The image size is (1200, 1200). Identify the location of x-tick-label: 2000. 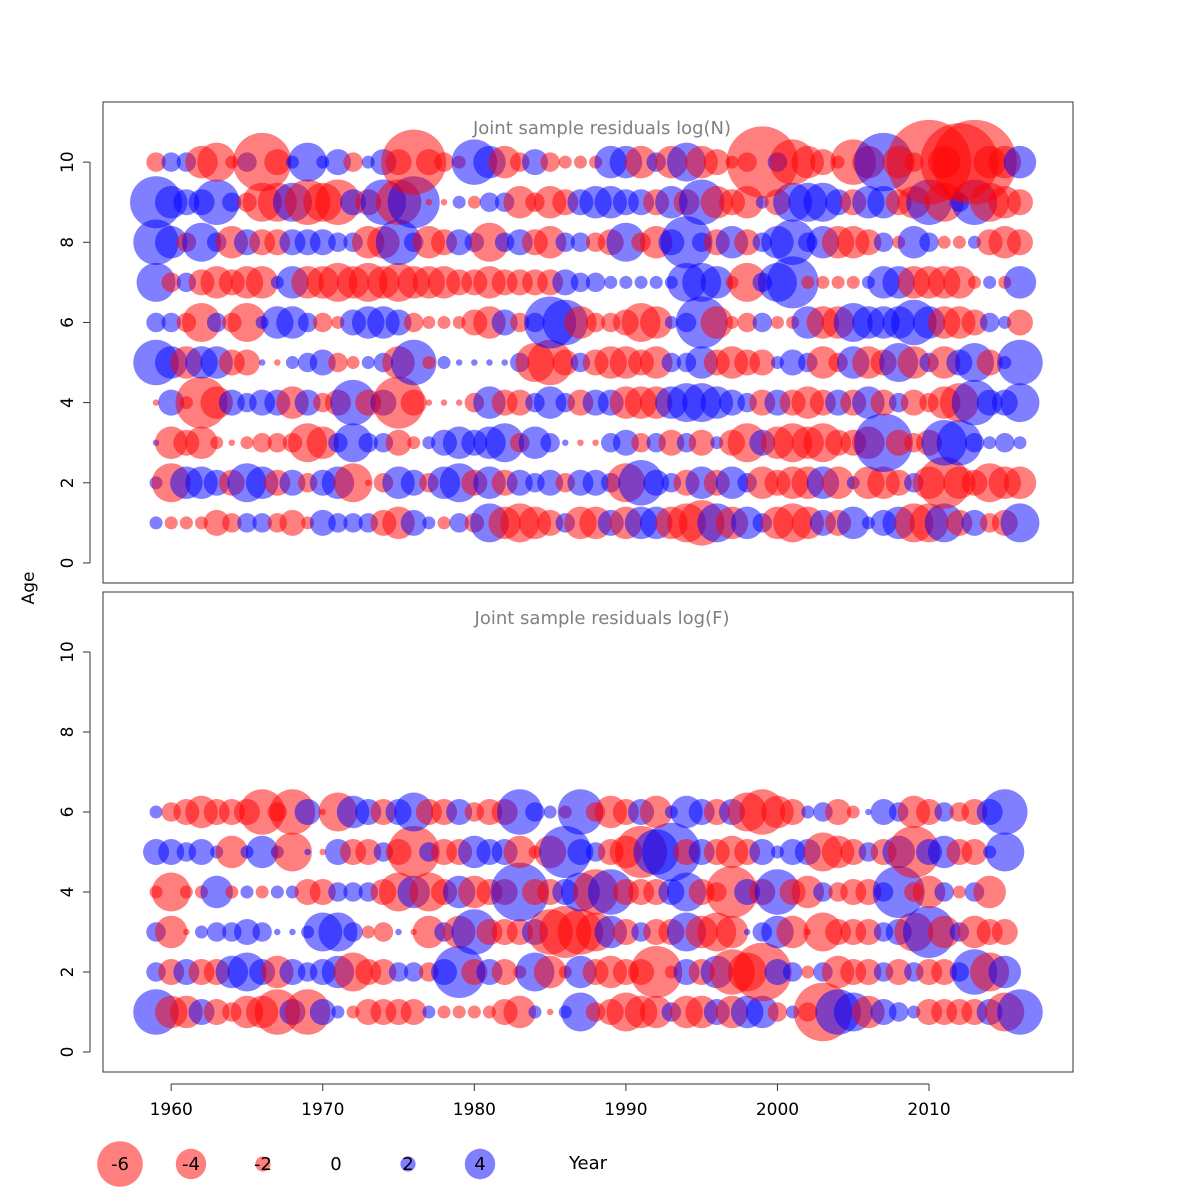
(777, 1110).